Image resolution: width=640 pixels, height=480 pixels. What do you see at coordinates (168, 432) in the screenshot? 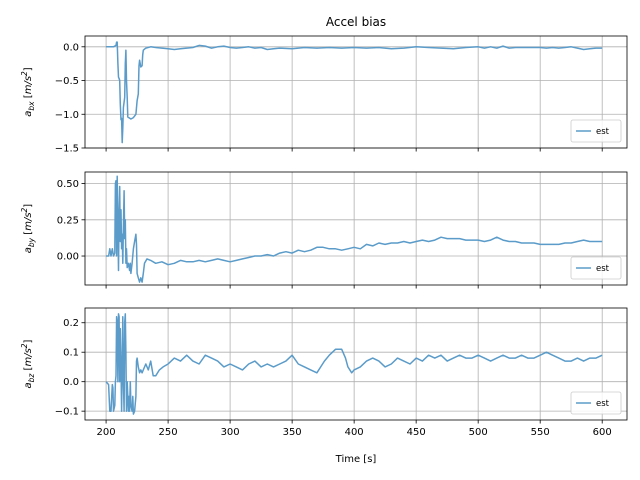
I see `x-tick-label: 250` at bounding box center [168, 432].